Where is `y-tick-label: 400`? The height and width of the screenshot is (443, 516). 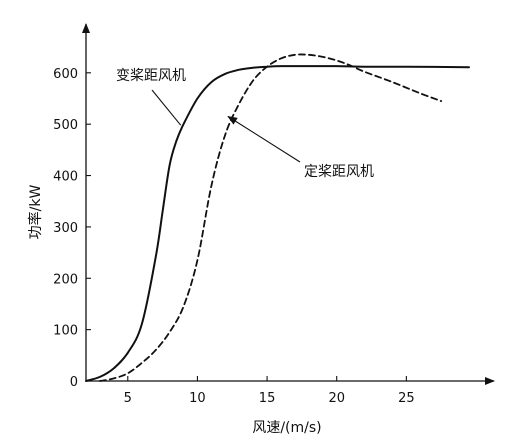
y-tick-label: 400 is located at coordinates (65, 177).